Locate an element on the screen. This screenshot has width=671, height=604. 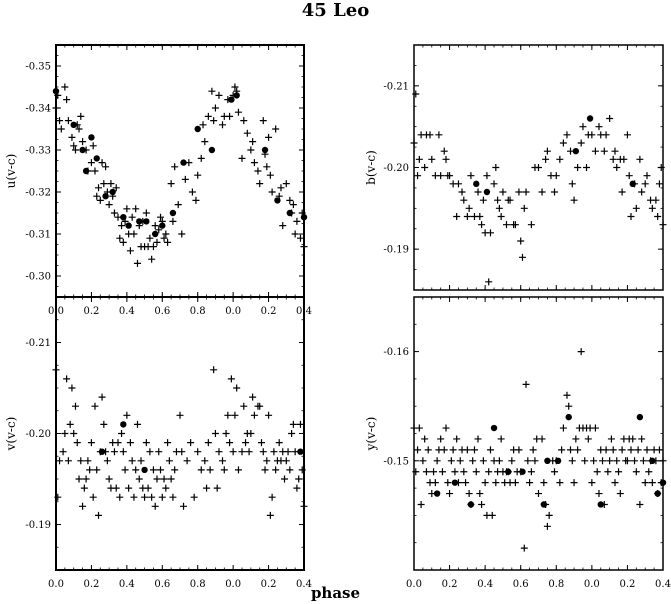
y-tick-label: -0.20 is located at coordinates (38, 434).